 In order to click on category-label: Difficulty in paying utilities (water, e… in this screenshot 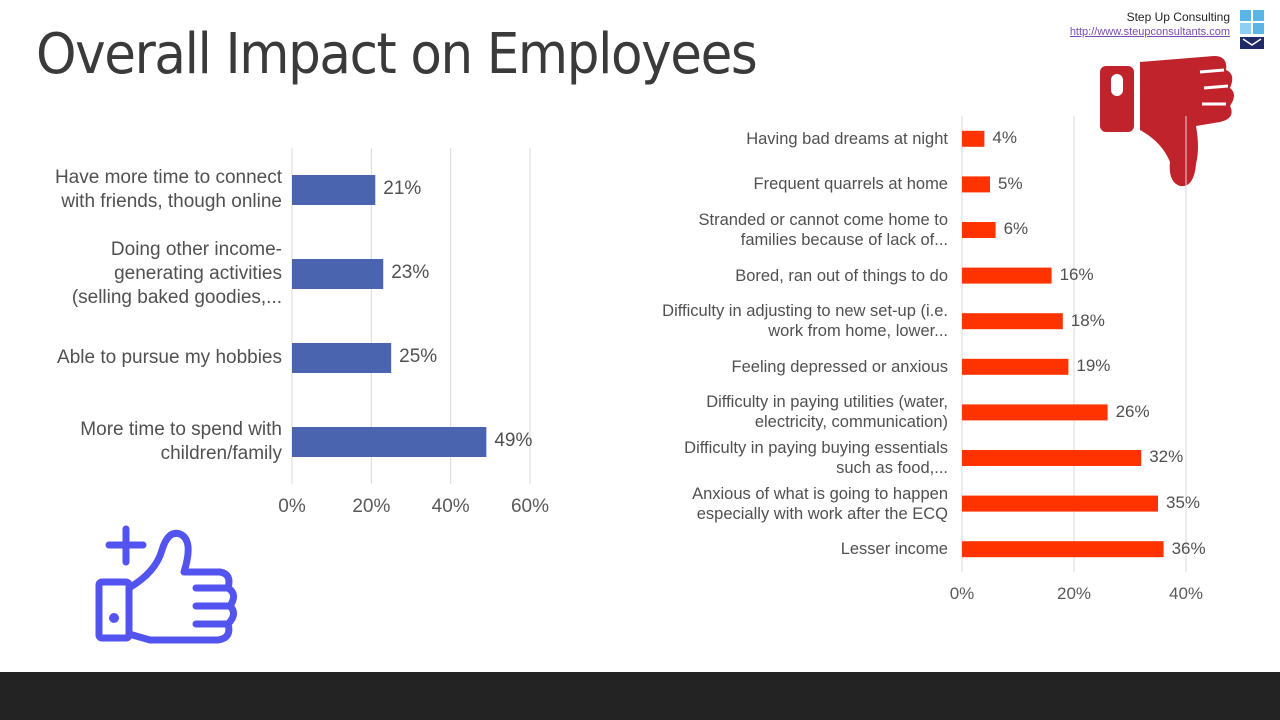, I will do `click(827, 412)`.